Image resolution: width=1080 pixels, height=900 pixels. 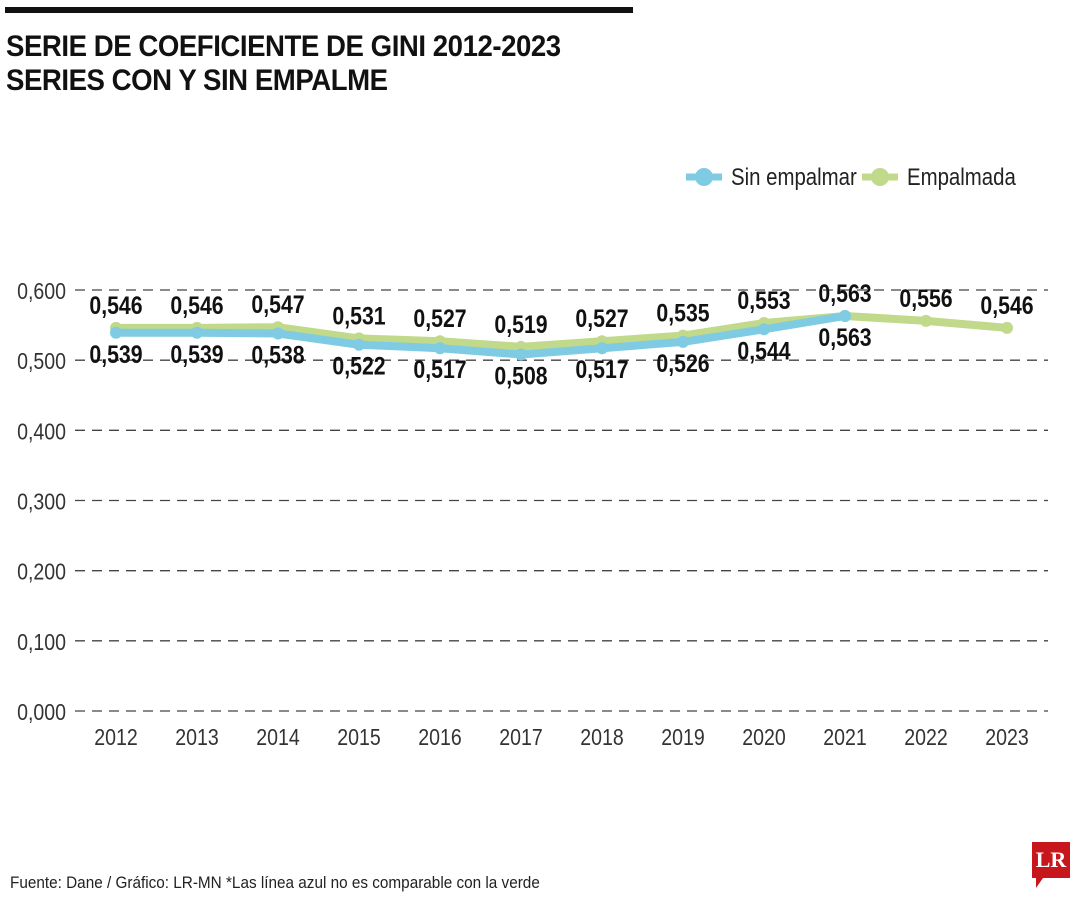 What do you see at coordinates (41, 502) in the screenshot?
I see `y-tick-label: 0,300` at bounding box center [41, 502].